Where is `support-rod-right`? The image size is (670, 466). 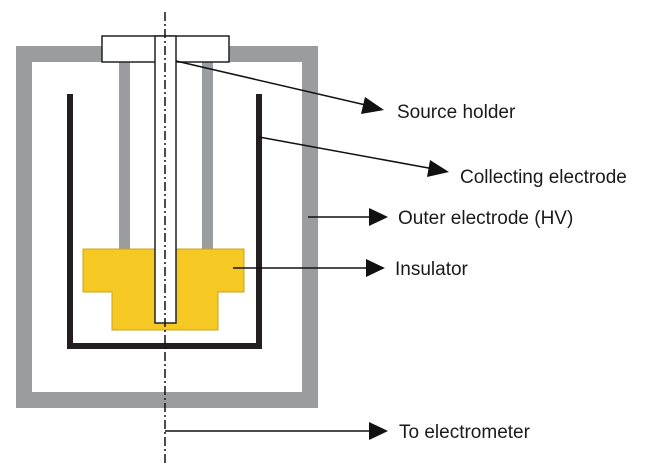
support-rod-right is located at coordinates (207, 156).